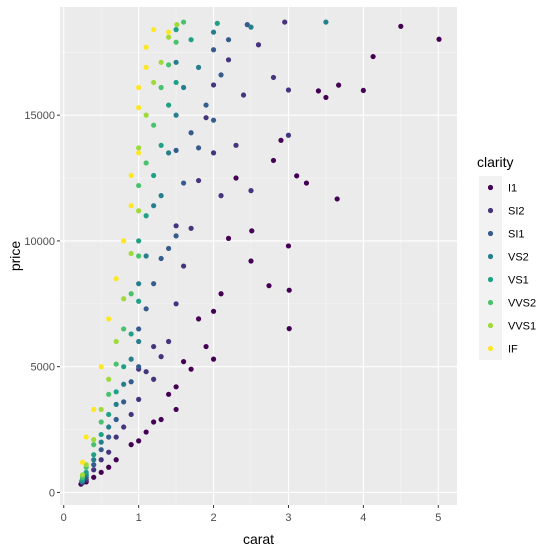 This screenshot has width=553, height=552. Describe the element at coordinates (64, 518) in the screenshot. I see `x-tick-label: 0` at that location.